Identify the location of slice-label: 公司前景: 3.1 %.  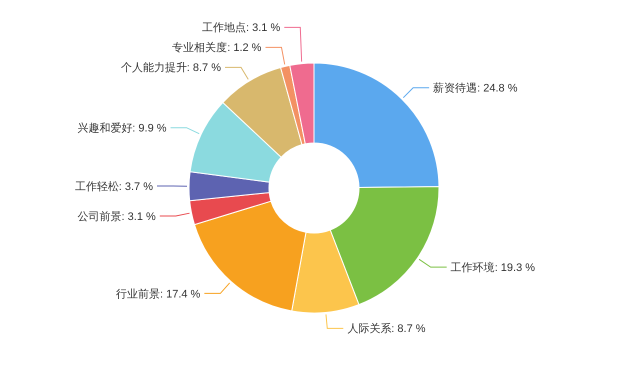
(117, 216).